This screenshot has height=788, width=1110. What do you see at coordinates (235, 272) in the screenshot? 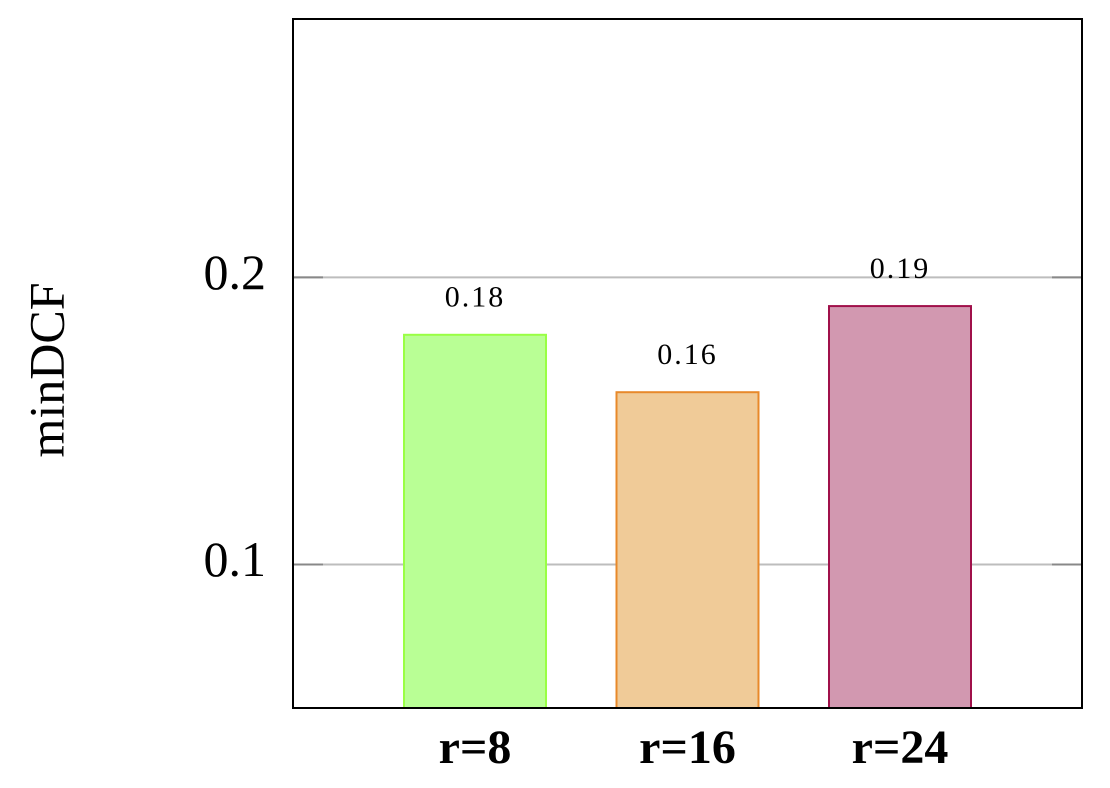
I see `y-tick-label: 0.2` at bounding box center [235, 272].